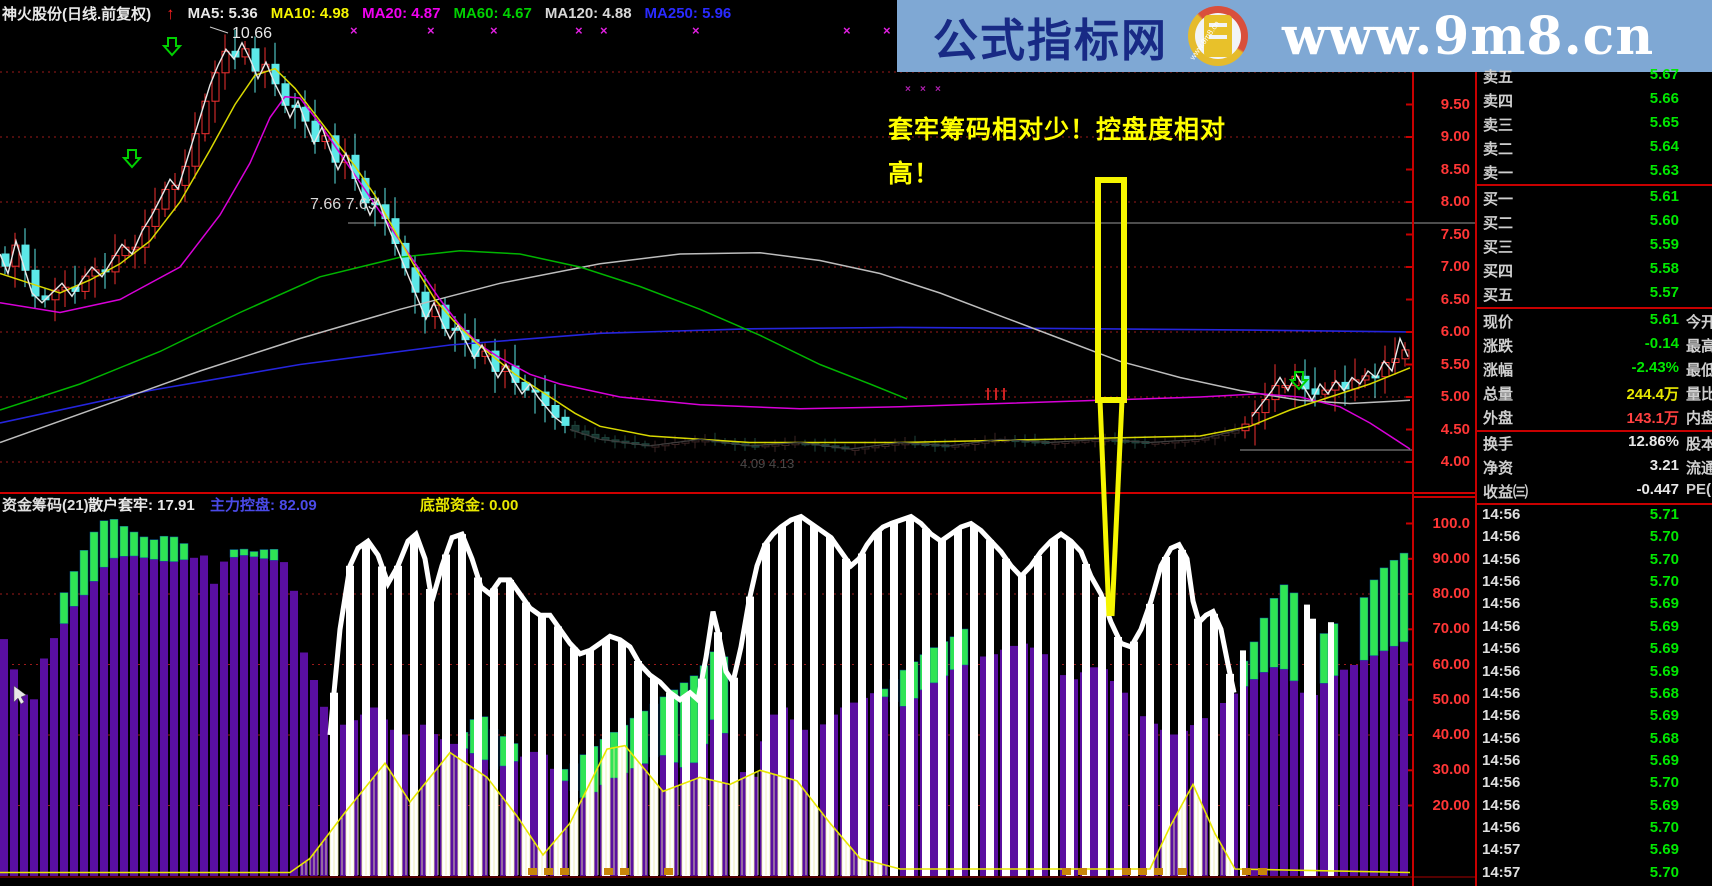 The width and height of the screenshot is (1712, 886). Describe the element at coordinates (492, 13) in the screenshot. I see `ma-label: MA60: 4.67` at that location.